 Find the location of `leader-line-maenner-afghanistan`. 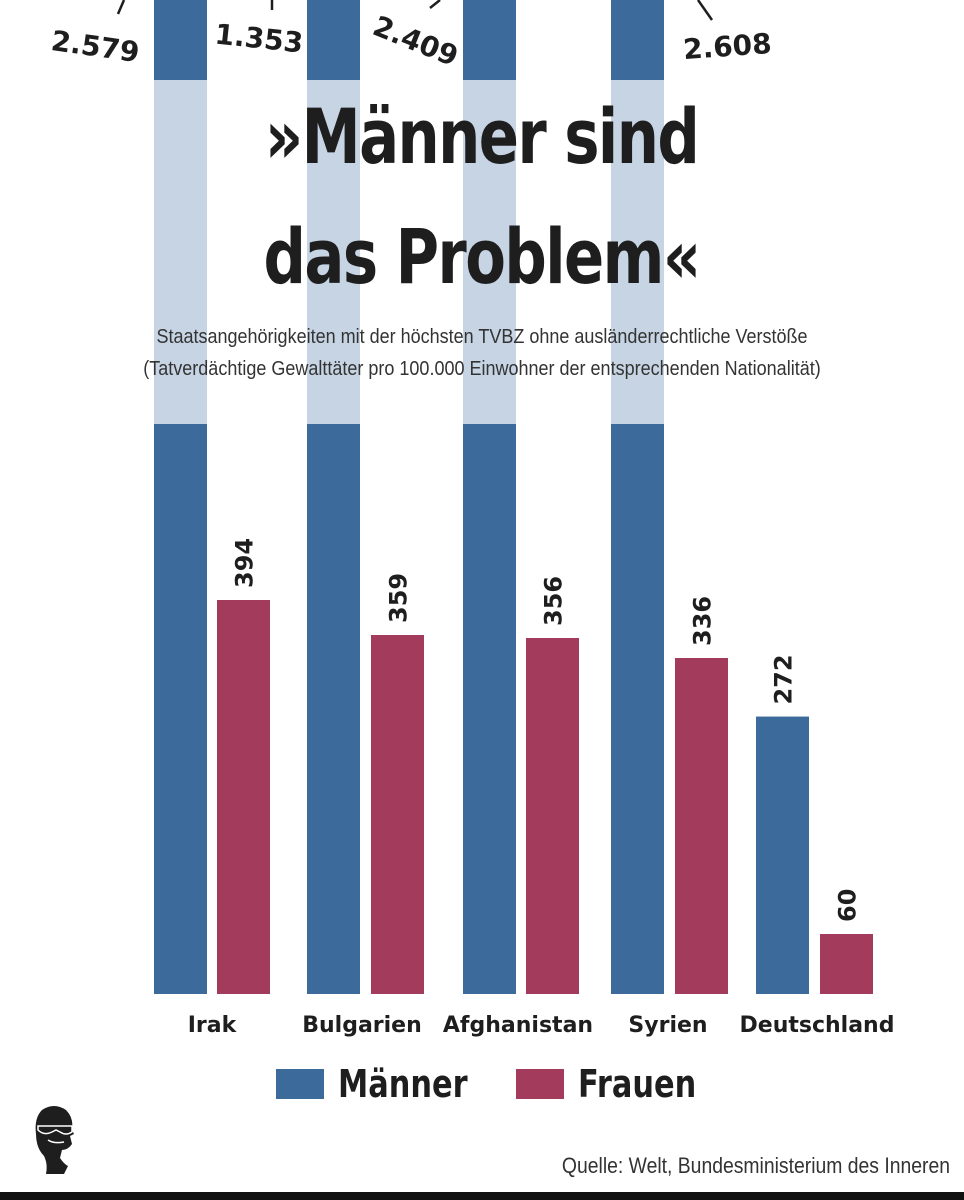

leader-line-maenner-afghanistan is located at coordinates (435, 4).